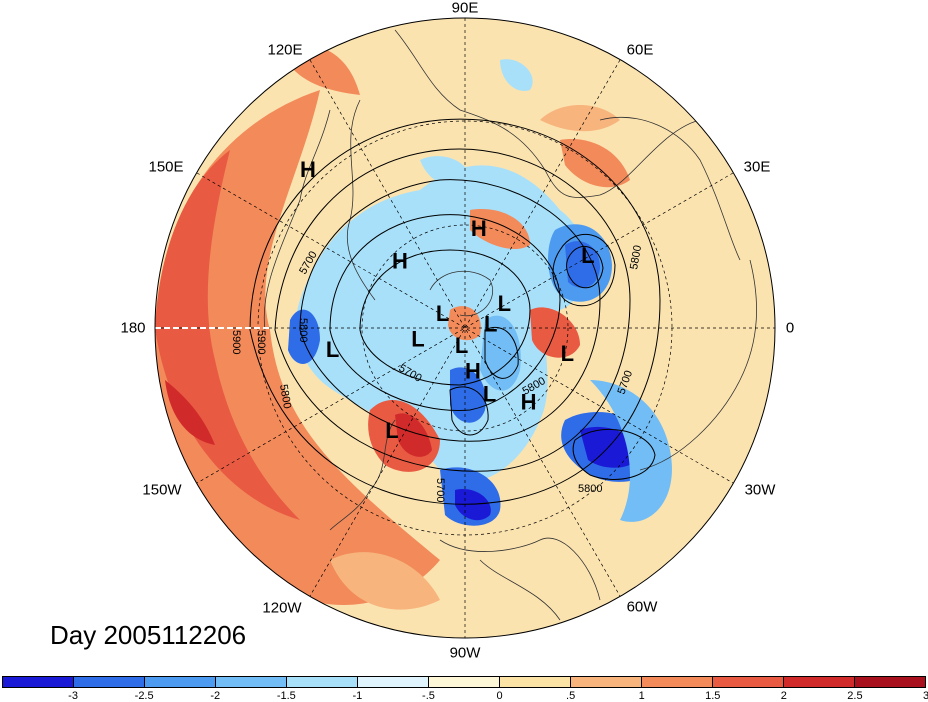 The width and height of the screenshot is (928, 702). What do you see at coordinates (148, 635) in the screenshot?
I see `plot-title: Day 2005112206` at bounding box center [148, 635].